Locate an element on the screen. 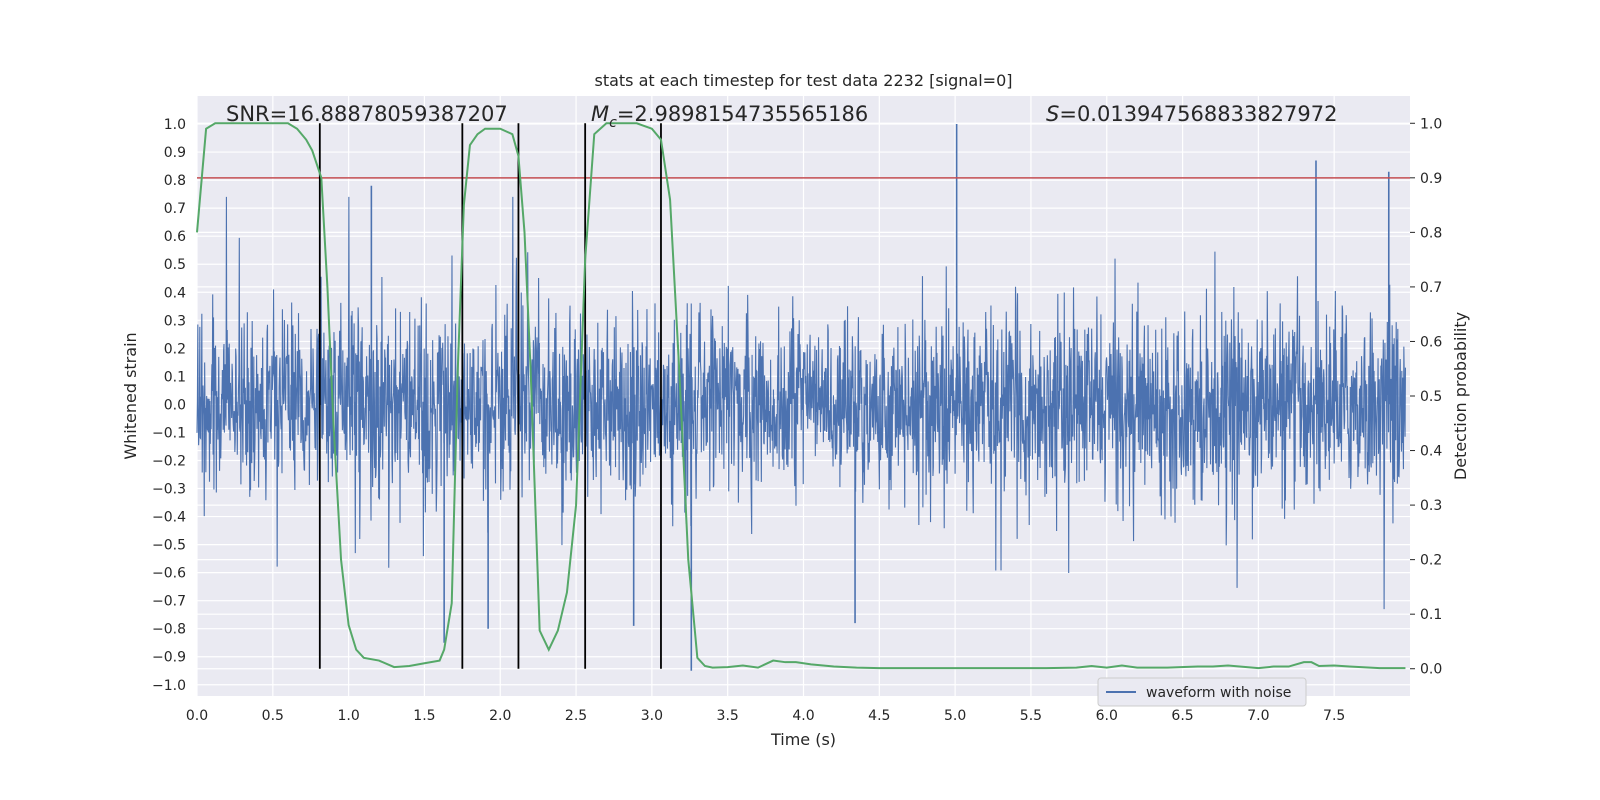 This screenshot has height=800, width=1600. y2-tick-label: 1.0 is located at coordinates (1431, 124).